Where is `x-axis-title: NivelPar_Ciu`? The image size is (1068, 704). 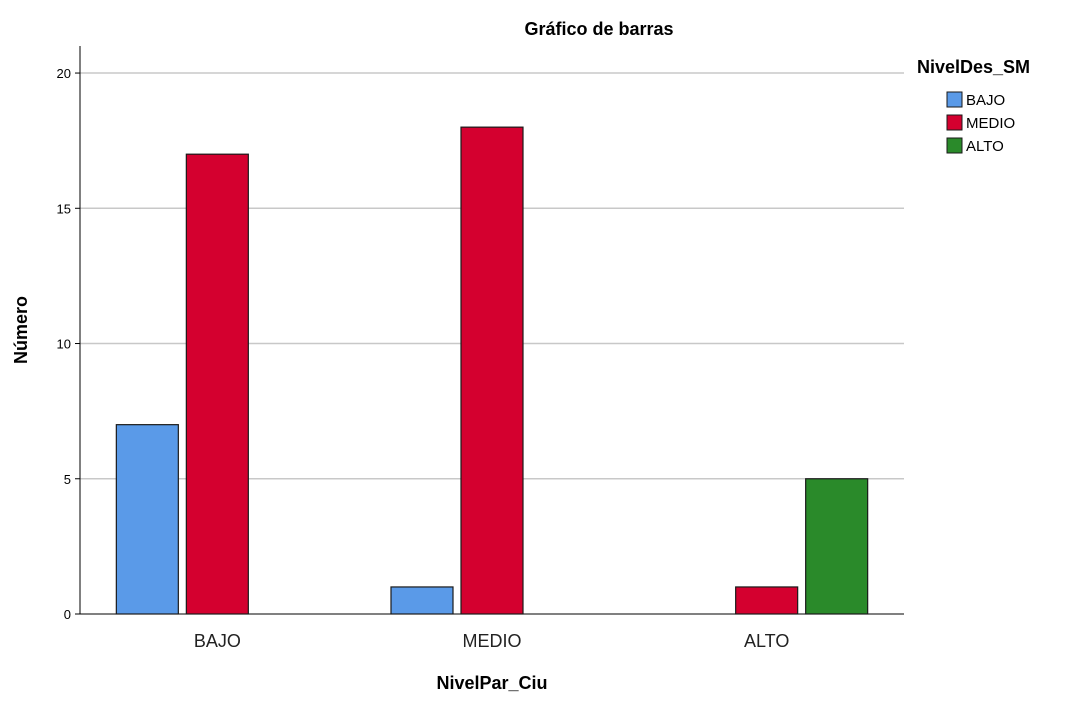
x-axis-title: NivelPar_Ciu is located at coordinates (491, 683).